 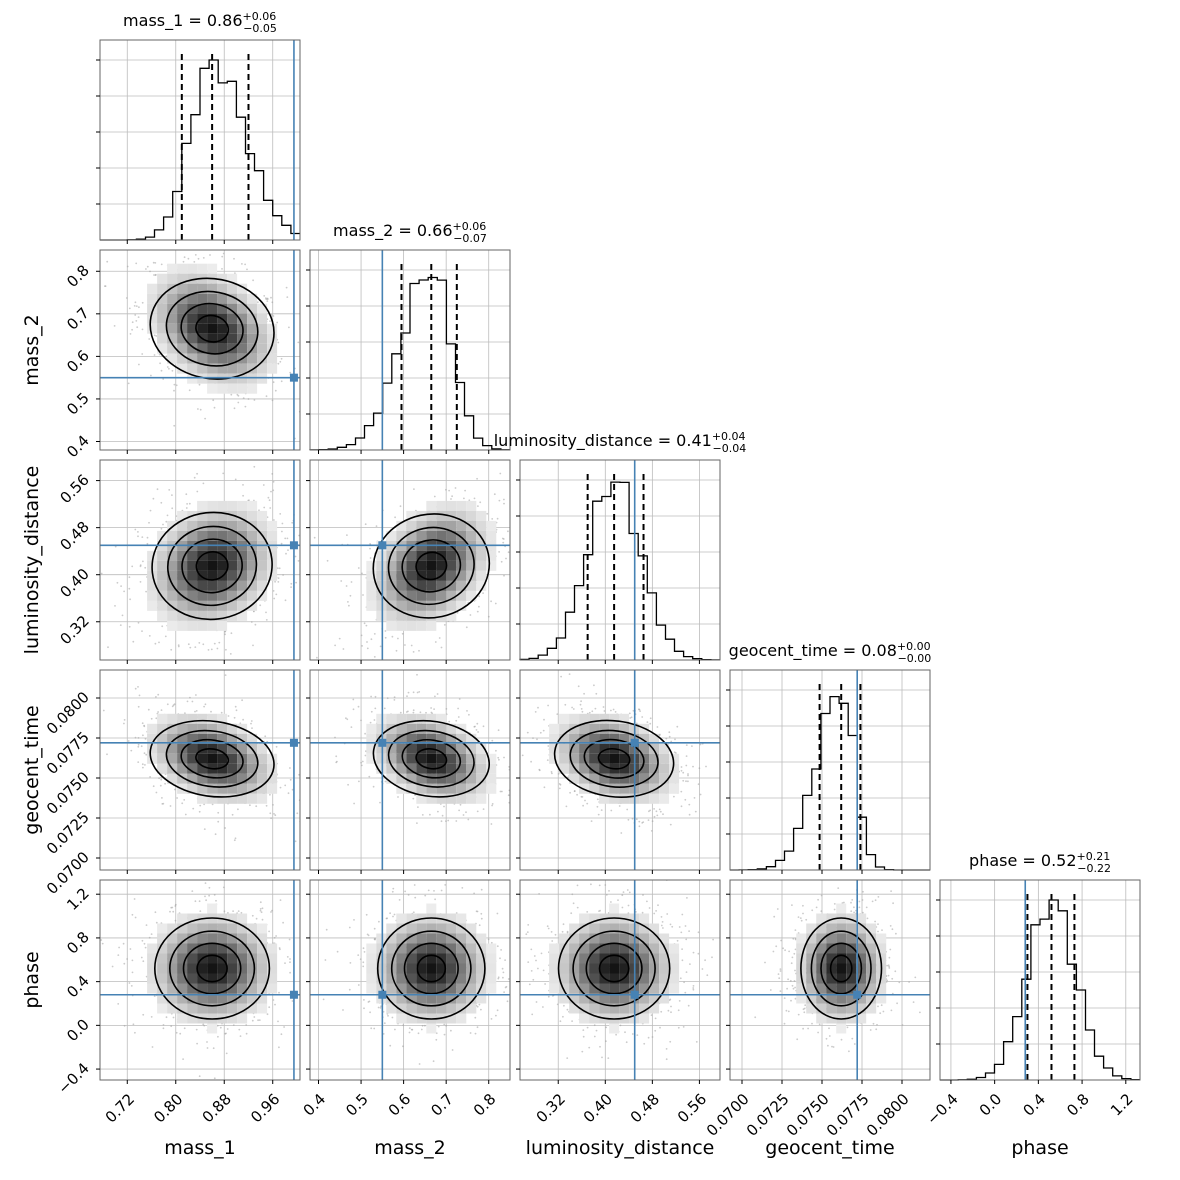 I want to click on y-tick-label: 0.56, so click(x=74, y=489).